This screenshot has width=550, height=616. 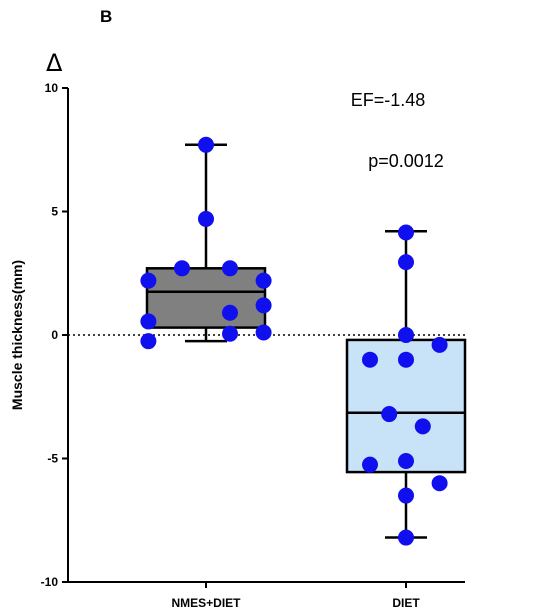 I want to click on delta-symbol: Δ, so click(x=54, y=63).